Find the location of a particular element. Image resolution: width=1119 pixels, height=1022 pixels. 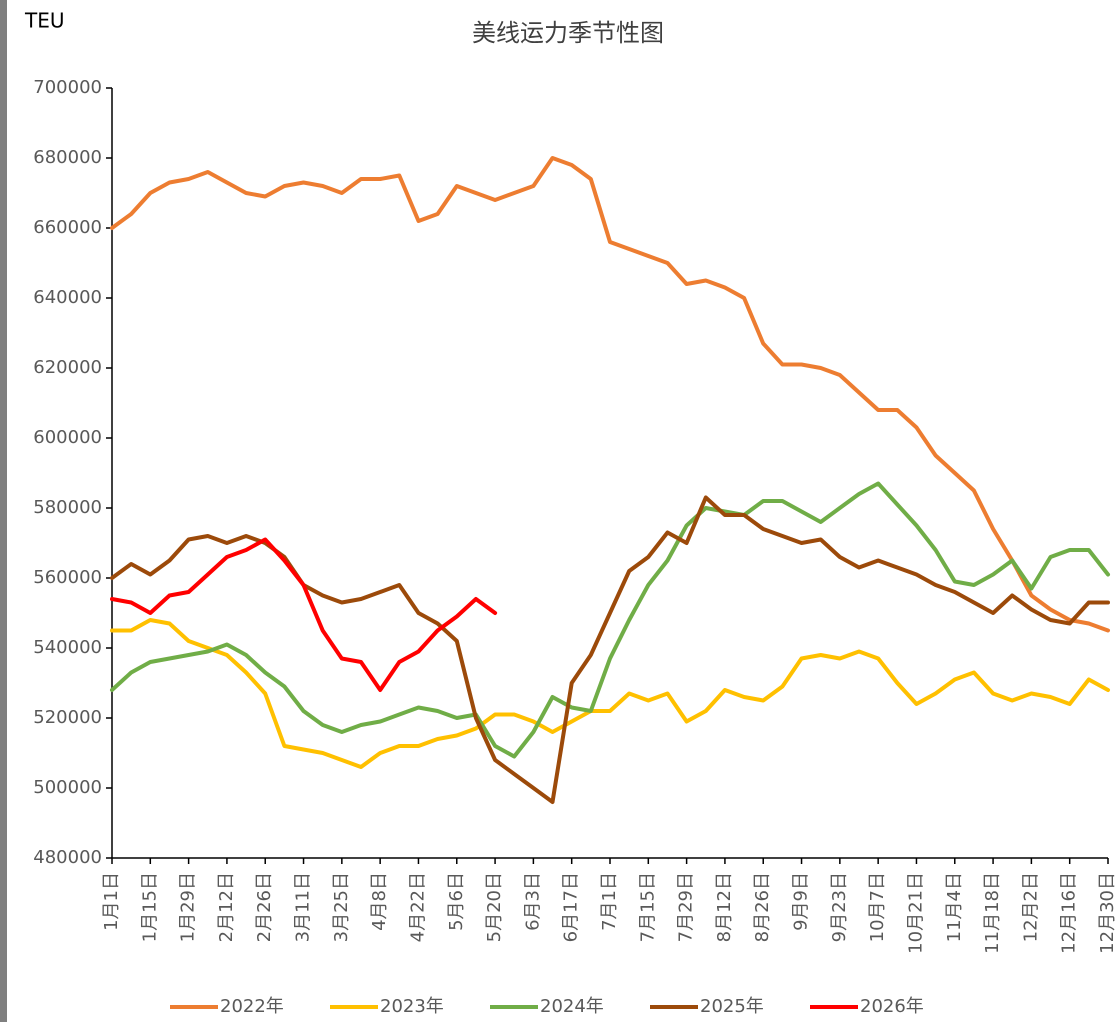

x-tick-label: 2月26日 is located at coordinates (264, 907).